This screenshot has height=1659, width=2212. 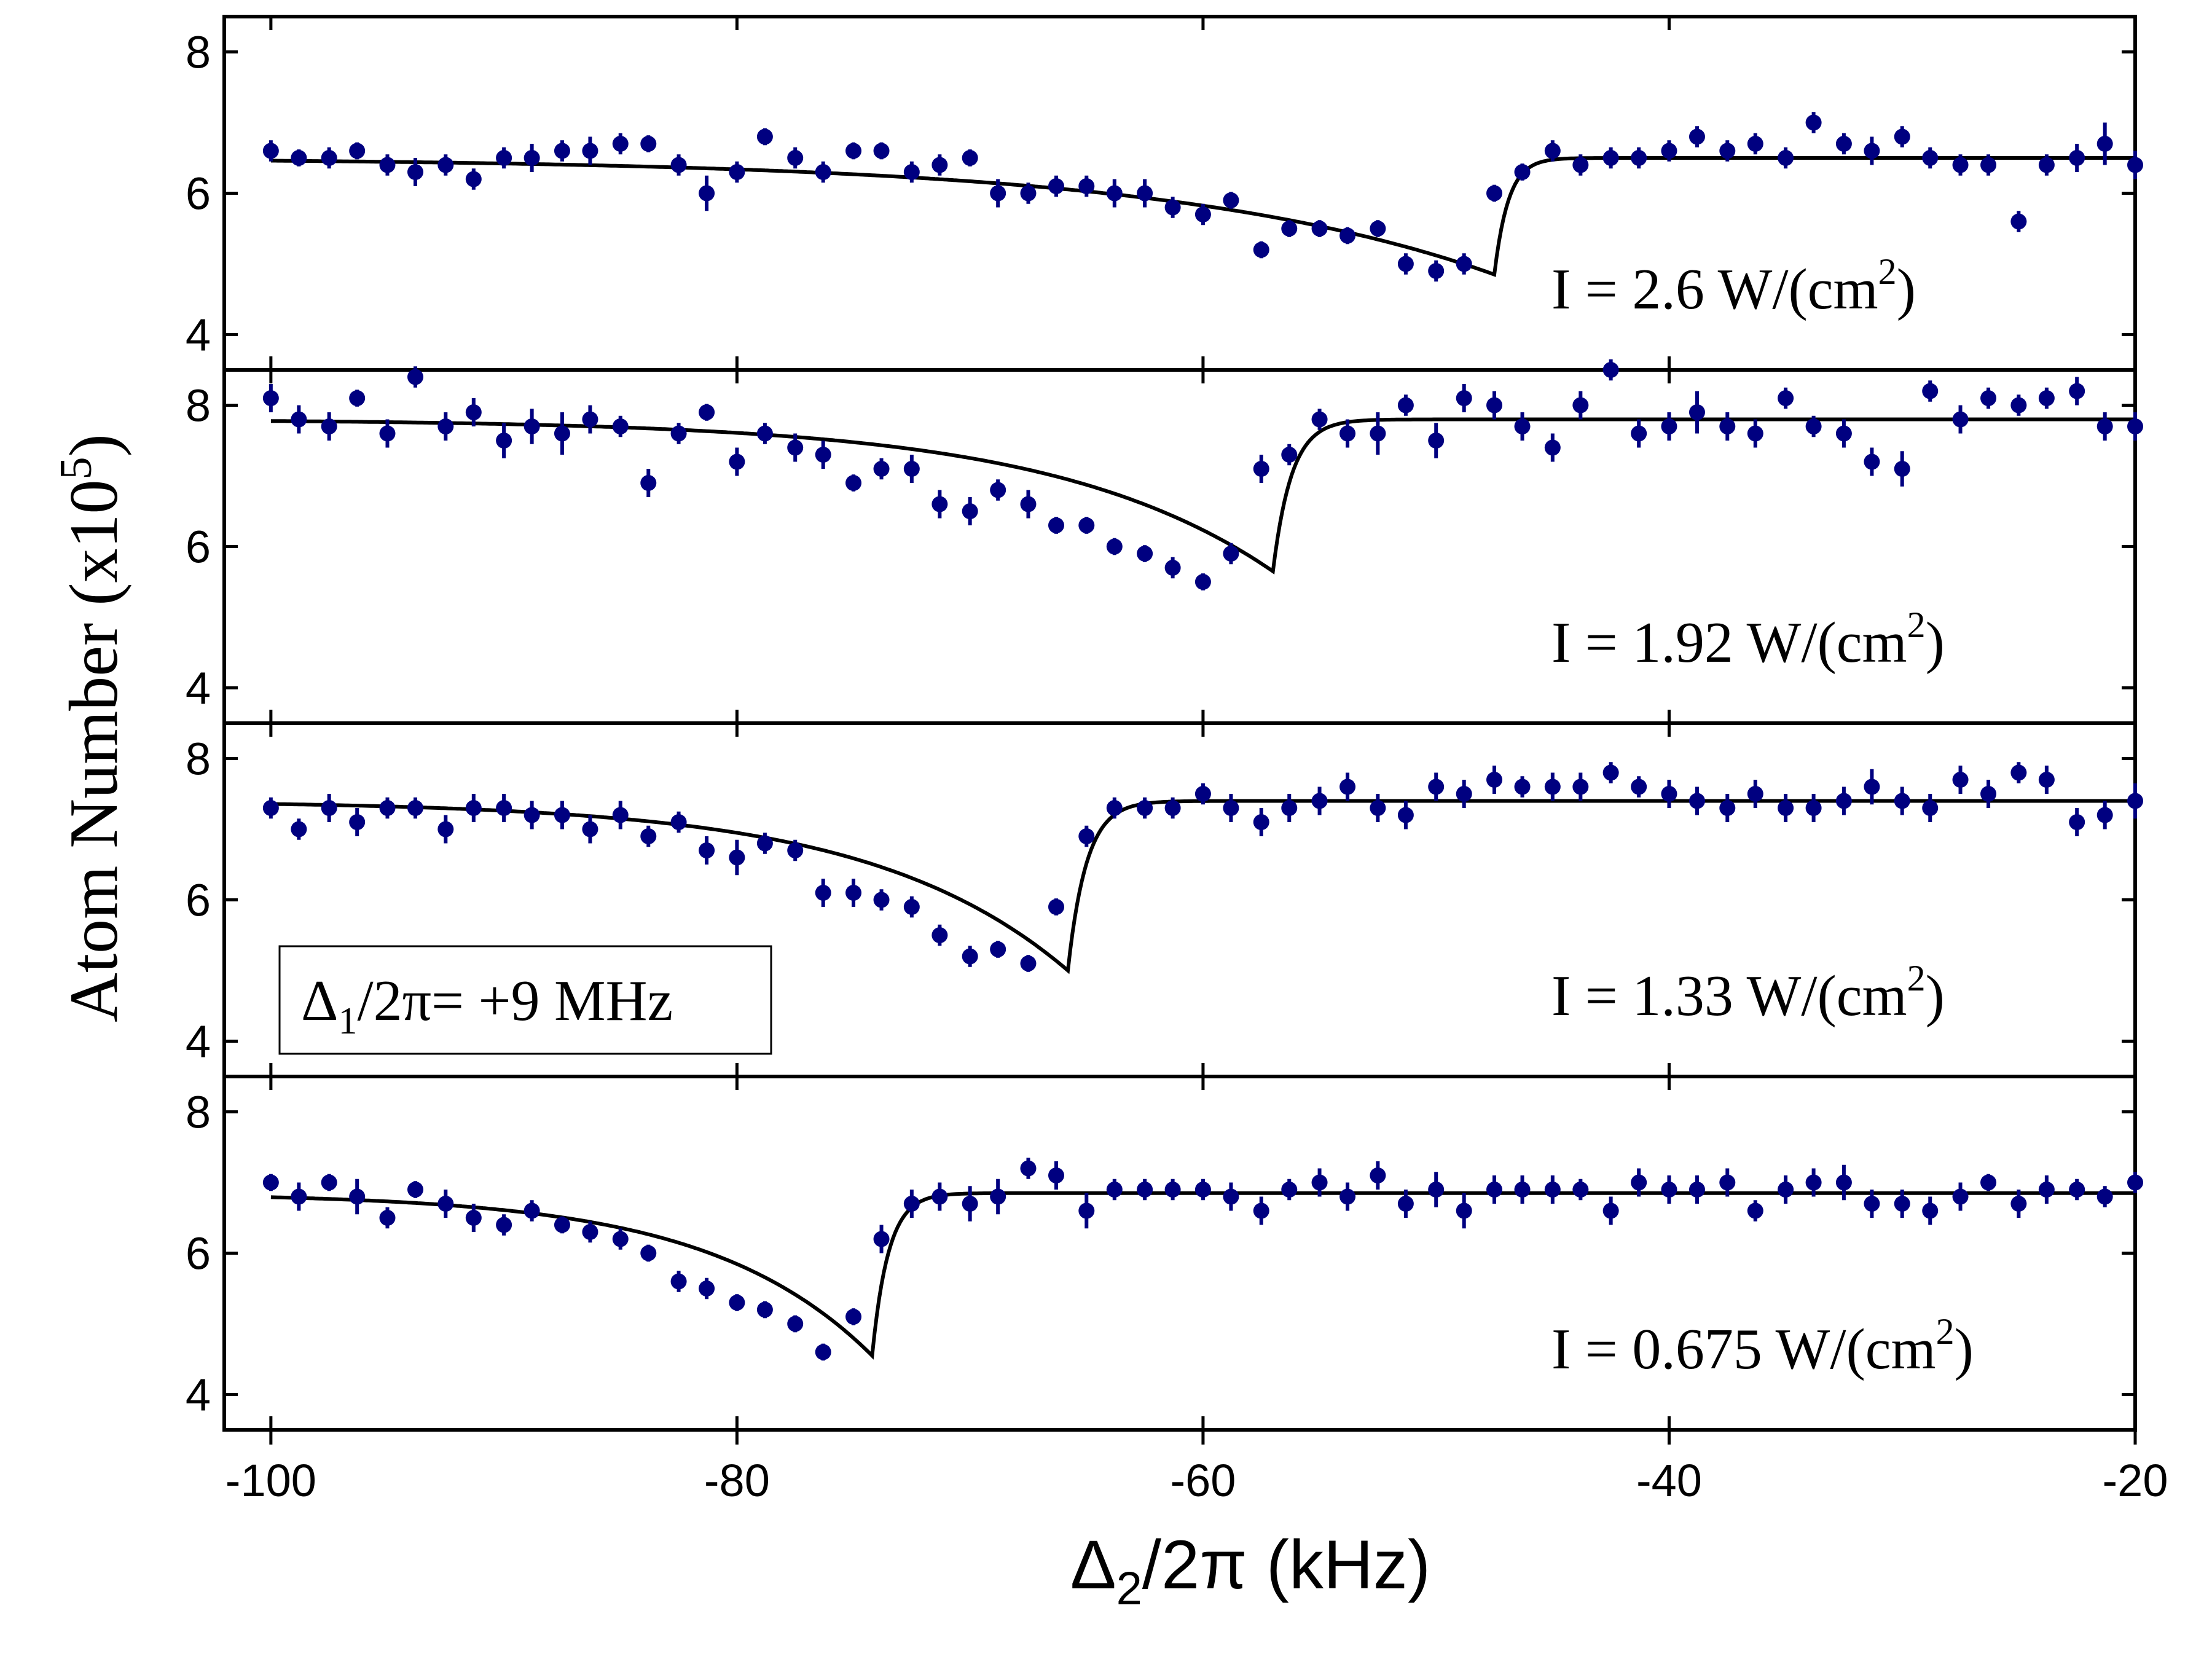 What do you see at coordinates (76, 468) in the screenshot?
I see `y-axis-title-superscript: 5` at bounding box center [76, 468].